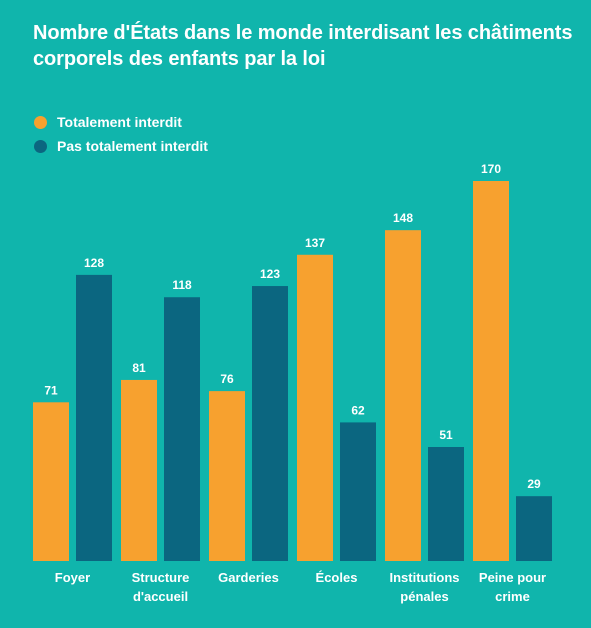 Image resolution: width=591 pixels, height=628 pixels. What do you see at coordinates (132, 146) in the screenshot?
I see `legend-label-series-1: Pas totalement interdit` at bounding box center [132, 146].